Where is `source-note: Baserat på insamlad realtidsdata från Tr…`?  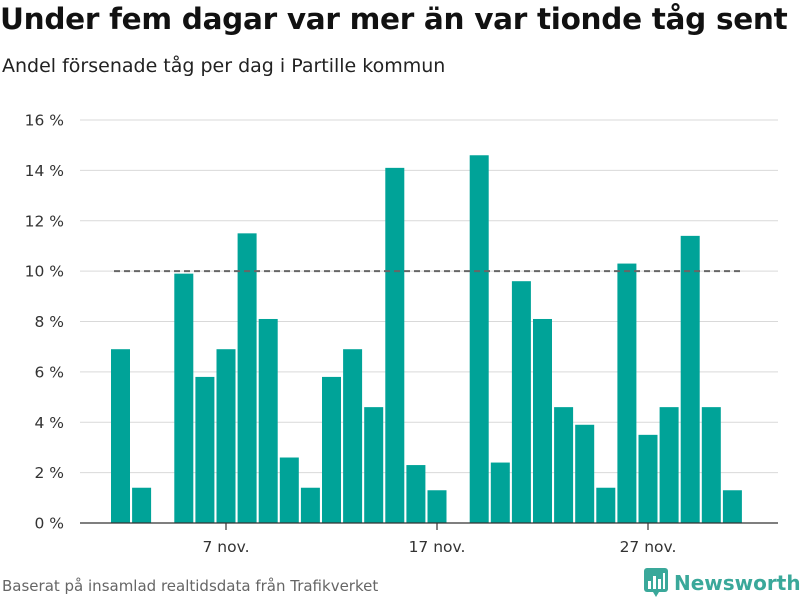
source-note: Baserat på insamlad realtidsdata från Tr… is located at coordinates (190, 586).